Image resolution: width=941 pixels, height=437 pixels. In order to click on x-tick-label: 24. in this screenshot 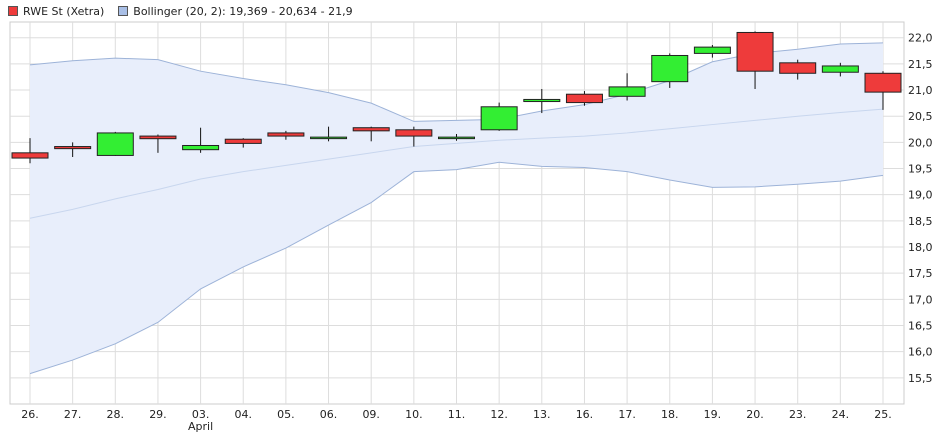, I will do `click(841, 414)`.